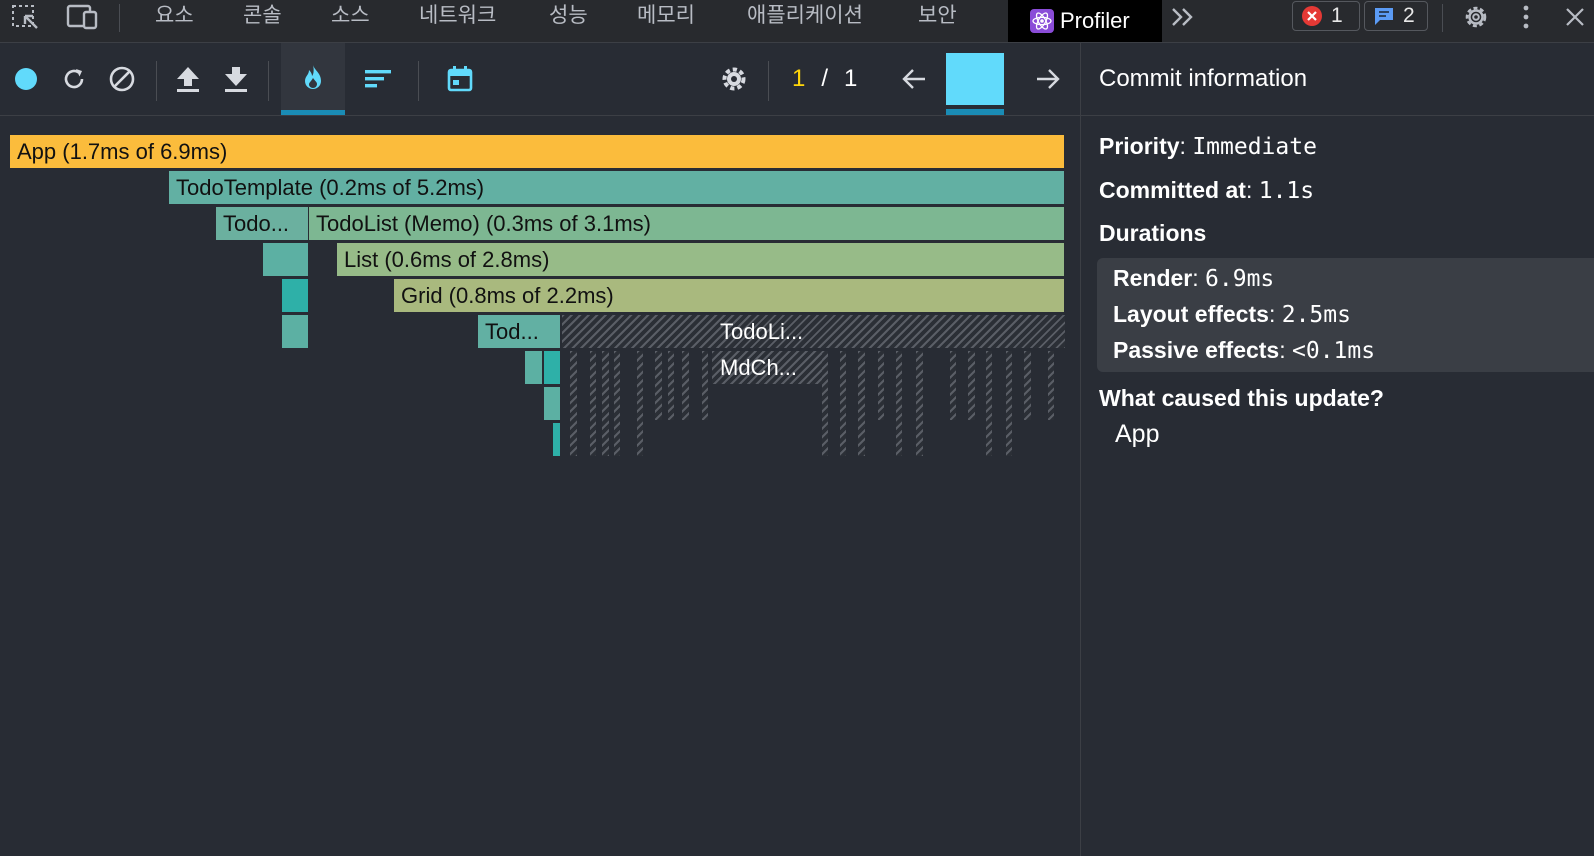  I want to click on committed-at-row: Committed at: 1.1s, so click(1207, 190).